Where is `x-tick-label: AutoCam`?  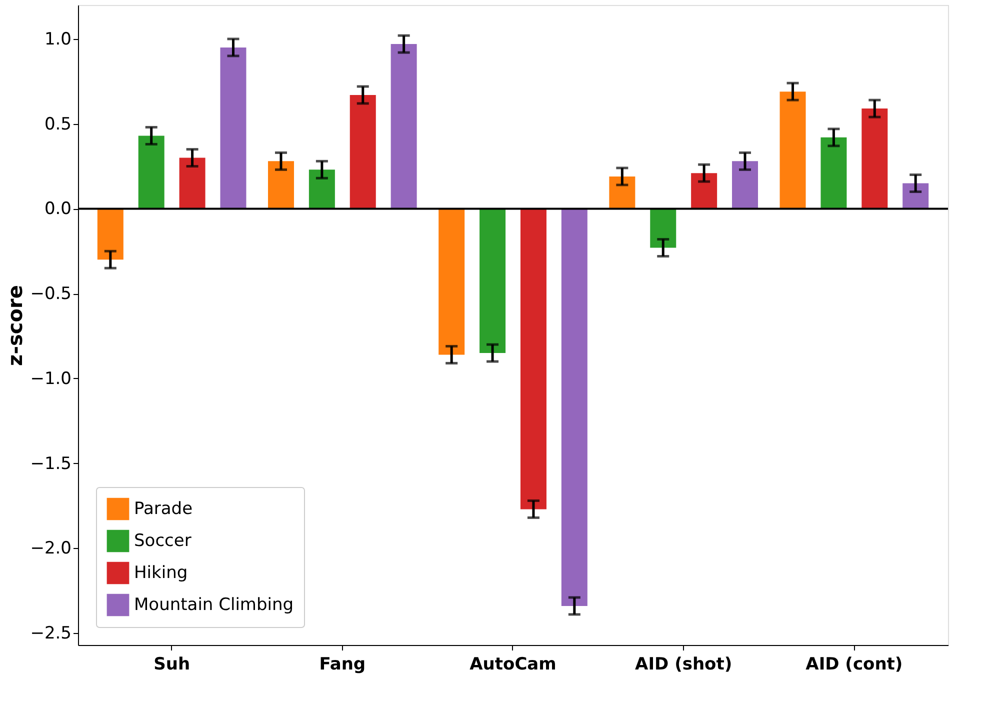
x-tick-label: AutoCam is located at coordinates (513, 664).